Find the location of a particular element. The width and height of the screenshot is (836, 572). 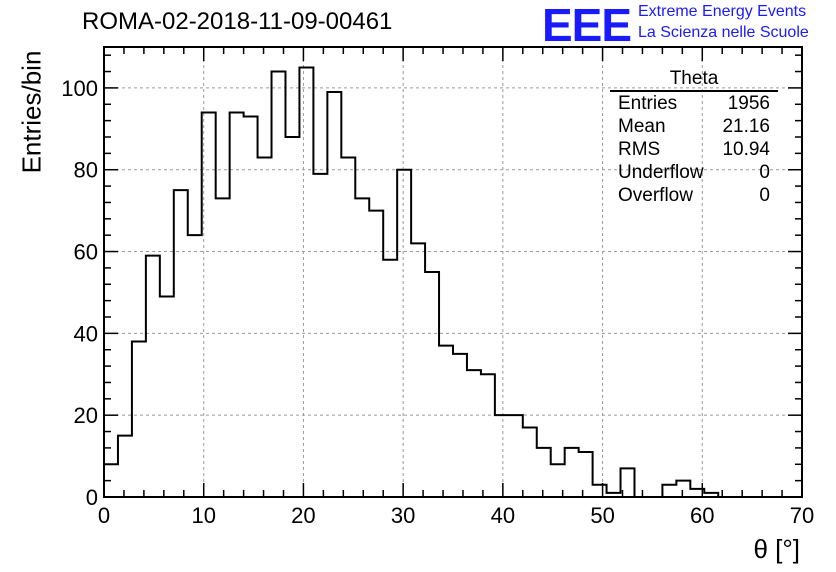

y-tick-label: 20 is located at coordinates (86, 415).